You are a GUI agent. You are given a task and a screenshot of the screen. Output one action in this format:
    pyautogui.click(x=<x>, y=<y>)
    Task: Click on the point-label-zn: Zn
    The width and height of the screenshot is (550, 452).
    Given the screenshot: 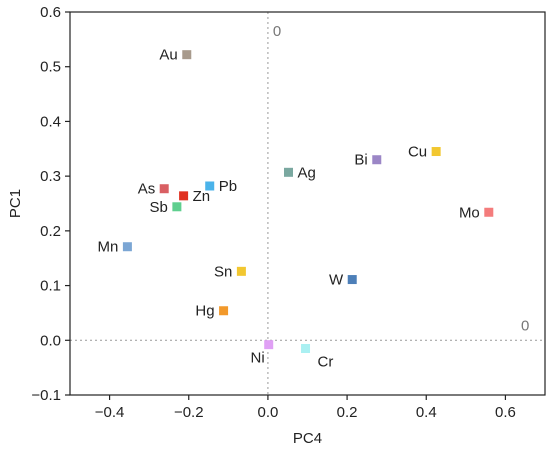 What is the action you would take?
    pyautogui.click(x=202, y=196)
    